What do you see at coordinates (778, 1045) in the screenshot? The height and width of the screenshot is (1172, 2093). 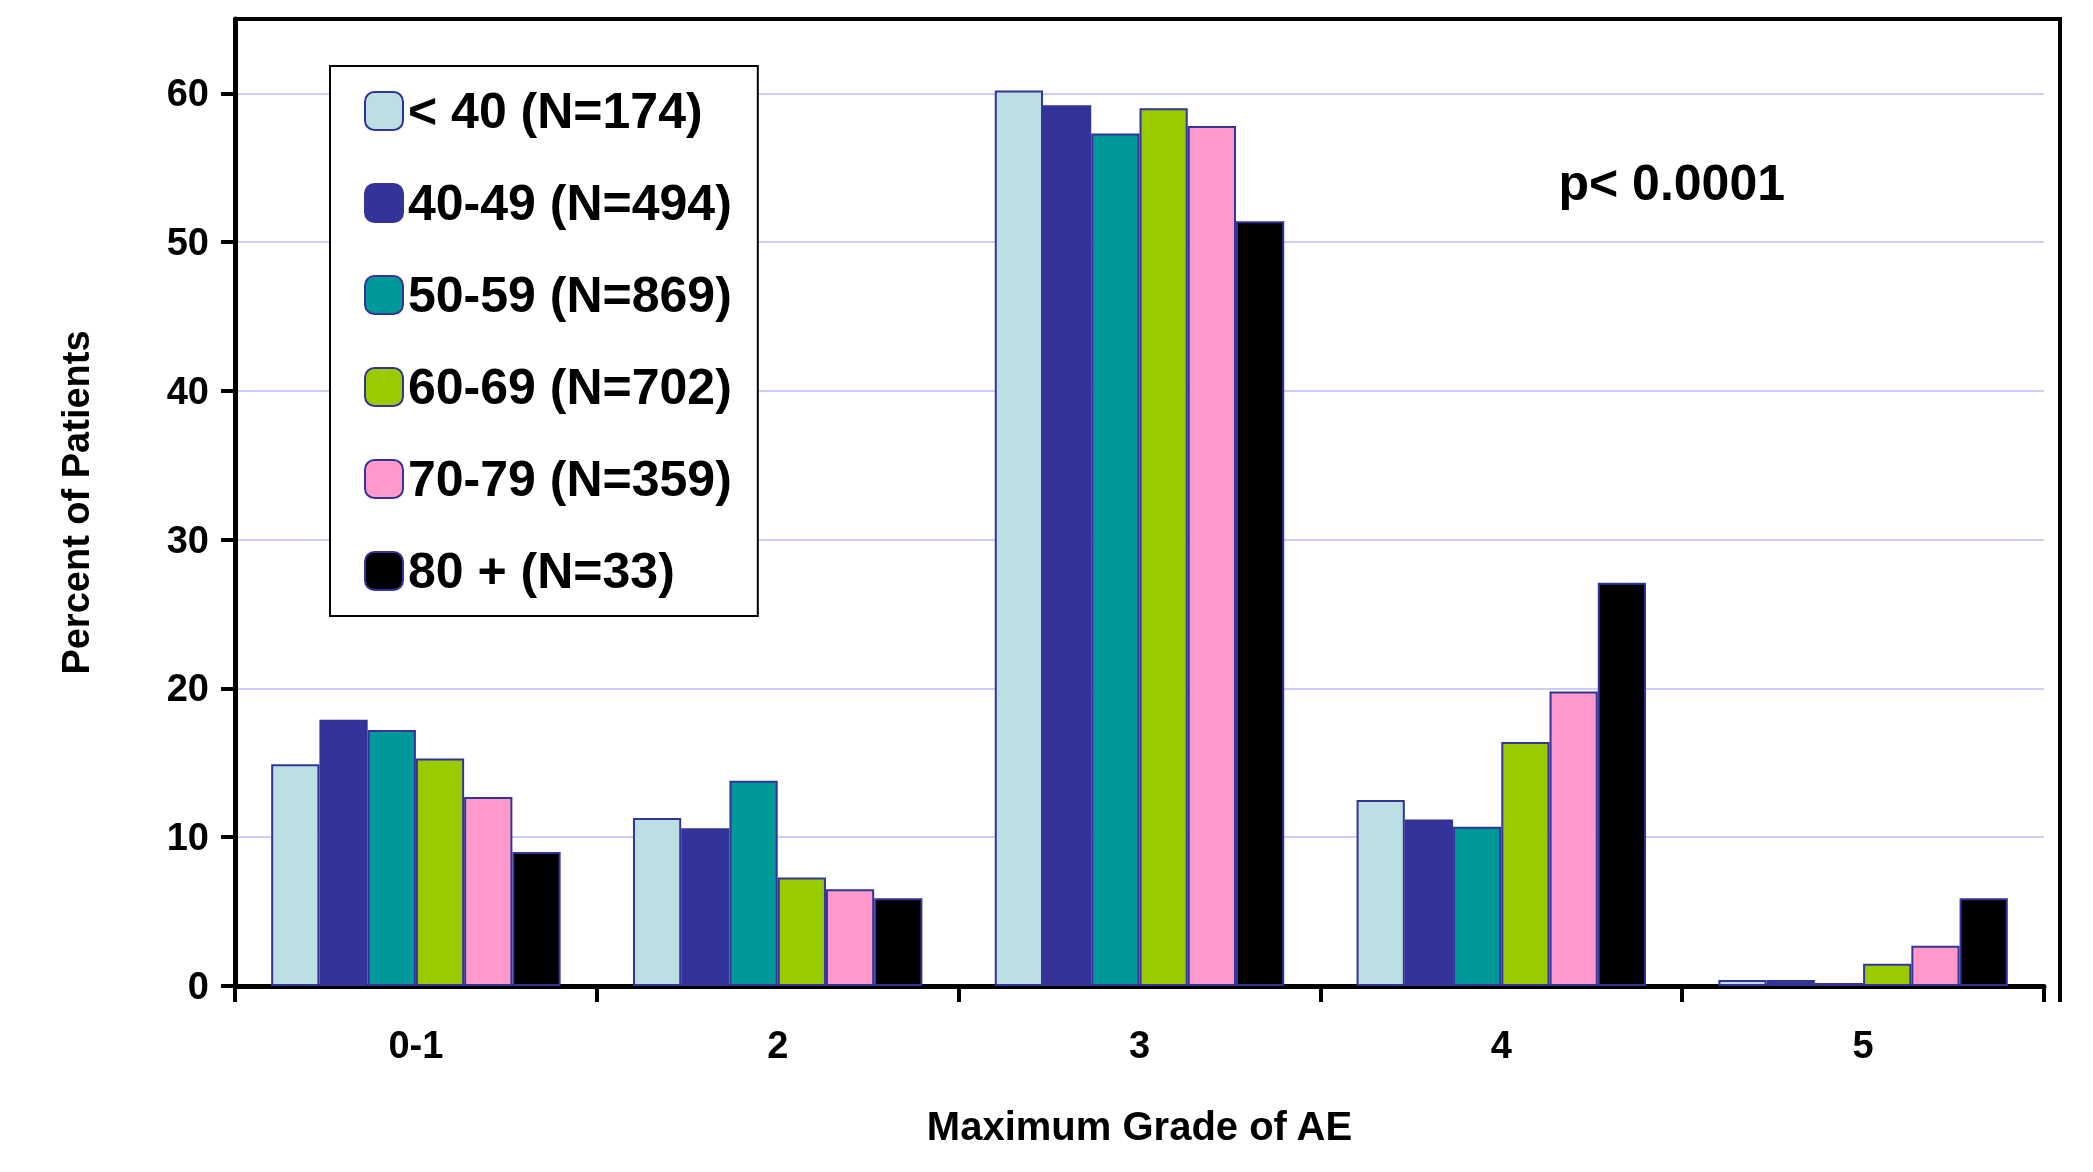 I see `x-tick-label: 2` at bounding box center [778, 1045].